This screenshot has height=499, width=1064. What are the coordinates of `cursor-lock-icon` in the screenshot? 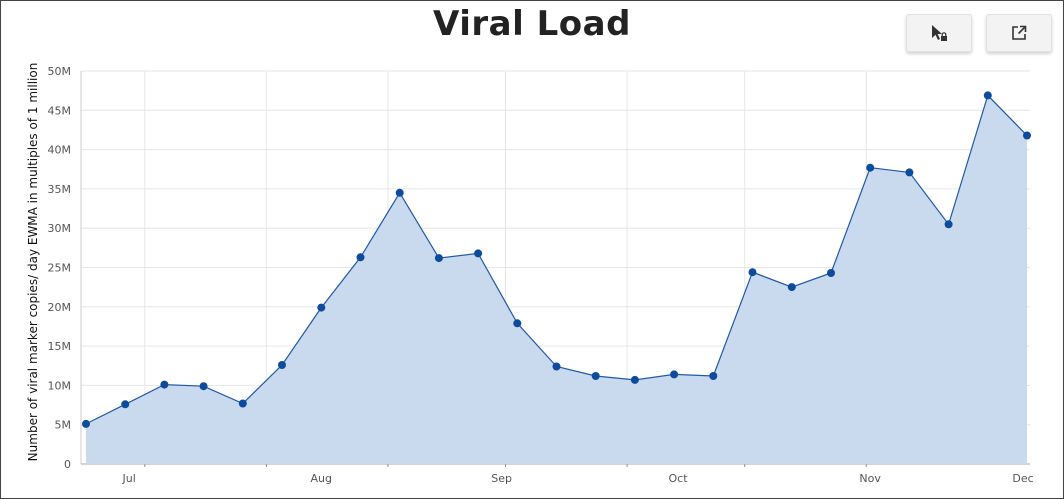 It's located at (939, 33).